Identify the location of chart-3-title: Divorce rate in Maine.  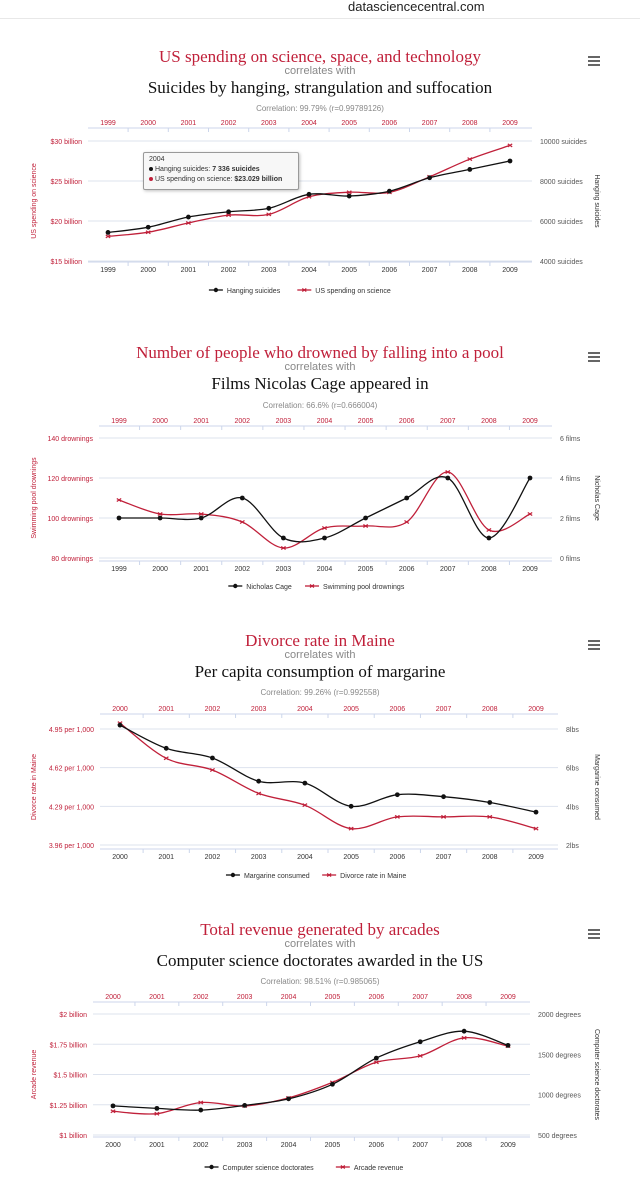
(320, 640).